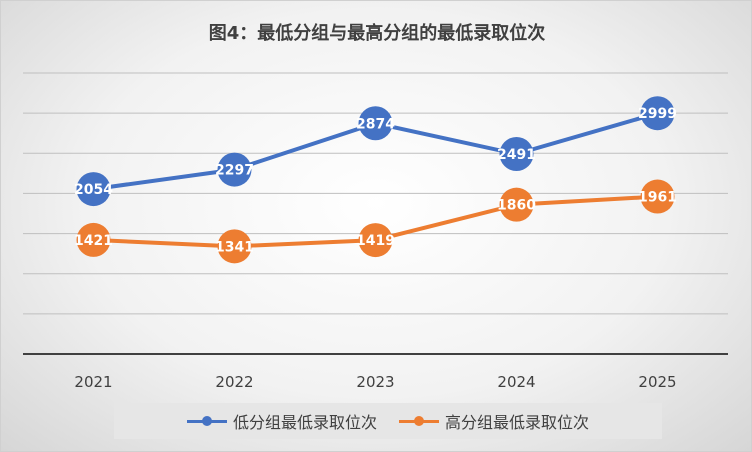 Image resolution: width=752 pixels, height=452 pixels. Describe the element at coordinates (377, 33) in the screenshot. I see `chart-title: 图4：最低分组与最高分组的最低录取位次` at that location.